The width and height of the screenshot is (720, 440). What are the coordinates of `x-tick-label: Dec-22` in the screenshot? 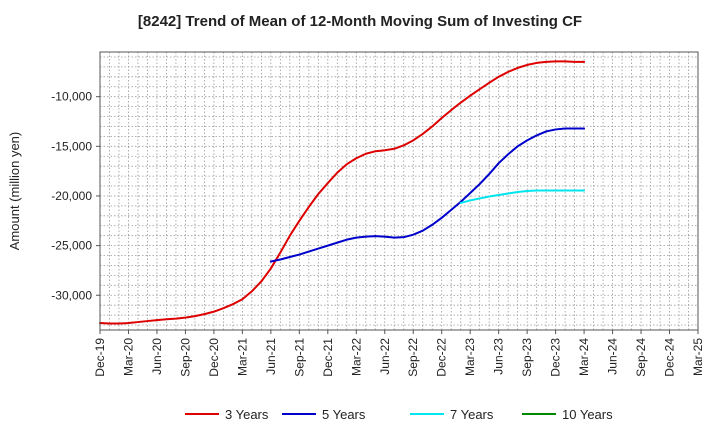 It's located at (442, 357).